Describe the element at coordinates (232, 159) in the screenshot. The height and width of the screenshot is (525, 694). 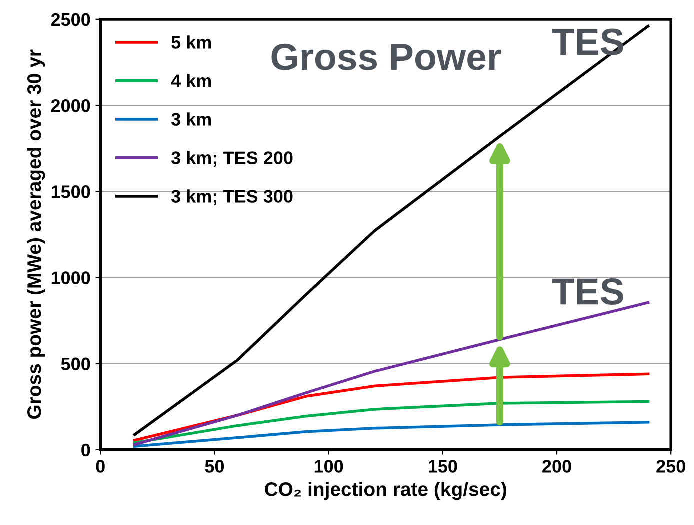
I see `legend-label: 3 km; TES 200` at that location.